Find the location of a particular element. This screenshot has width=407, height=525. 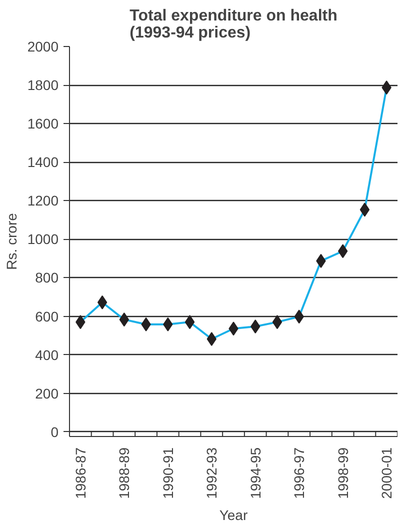

x-tick-label: 1990-91 is located at coordinates (168, 473).